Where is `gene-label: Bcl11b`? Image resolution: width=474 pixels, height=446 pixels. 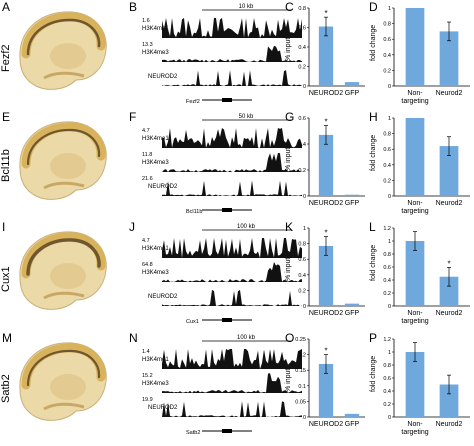 gene-label: Bcl11b is located at coordinates (6, 165).